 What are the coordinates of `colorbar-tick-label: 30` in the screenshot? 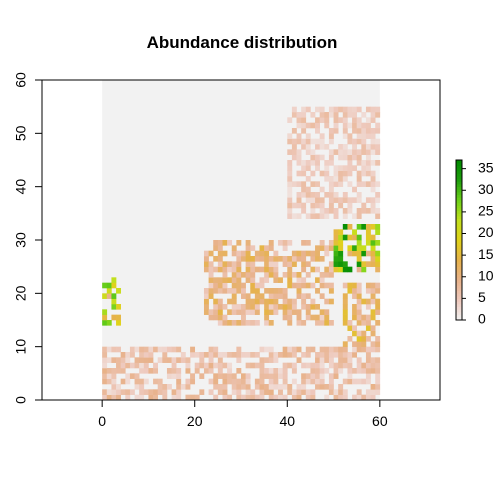 It's located at (486, 189).